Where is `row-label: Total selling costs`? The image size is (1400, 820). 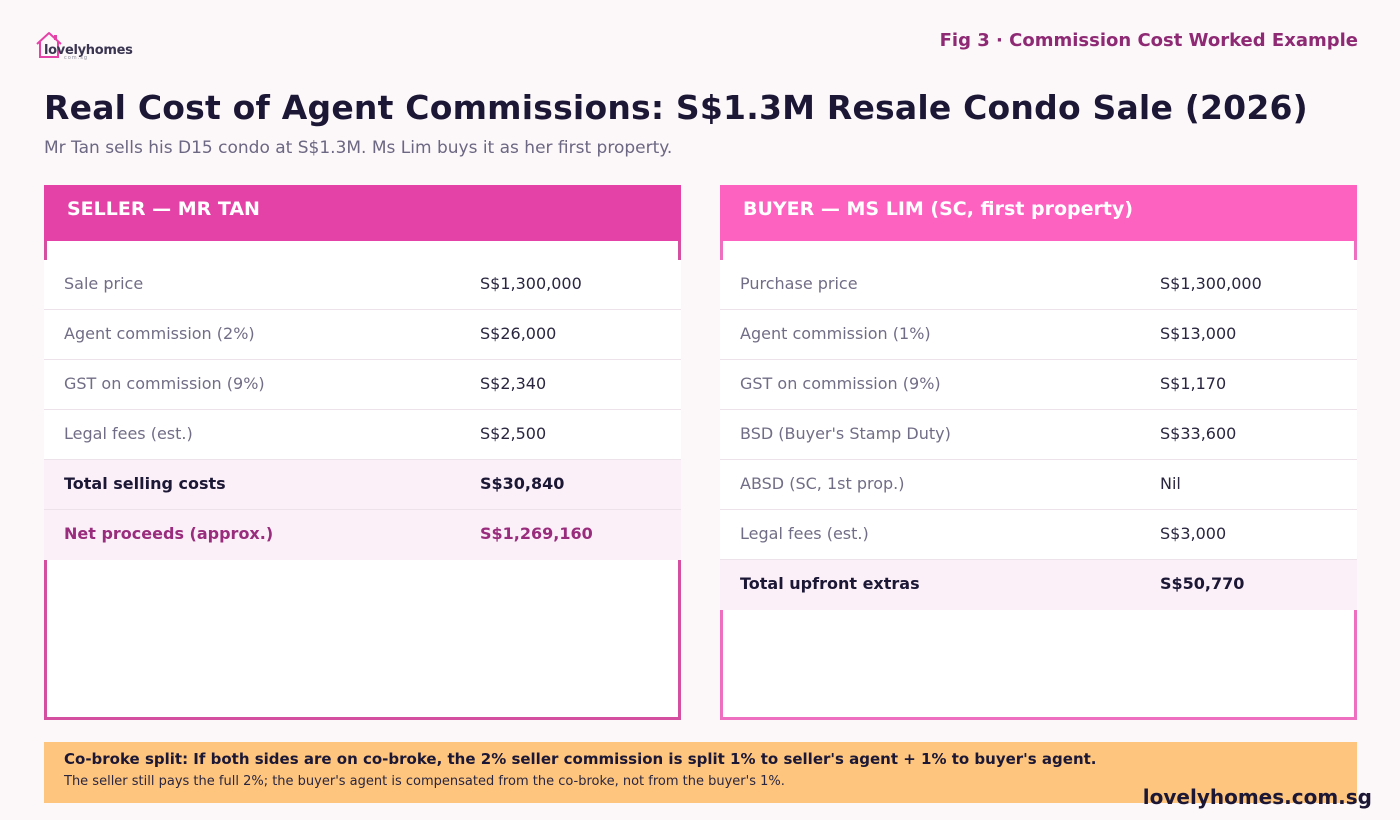
row-label: Total selling costs is located at coordinates (145, 483).